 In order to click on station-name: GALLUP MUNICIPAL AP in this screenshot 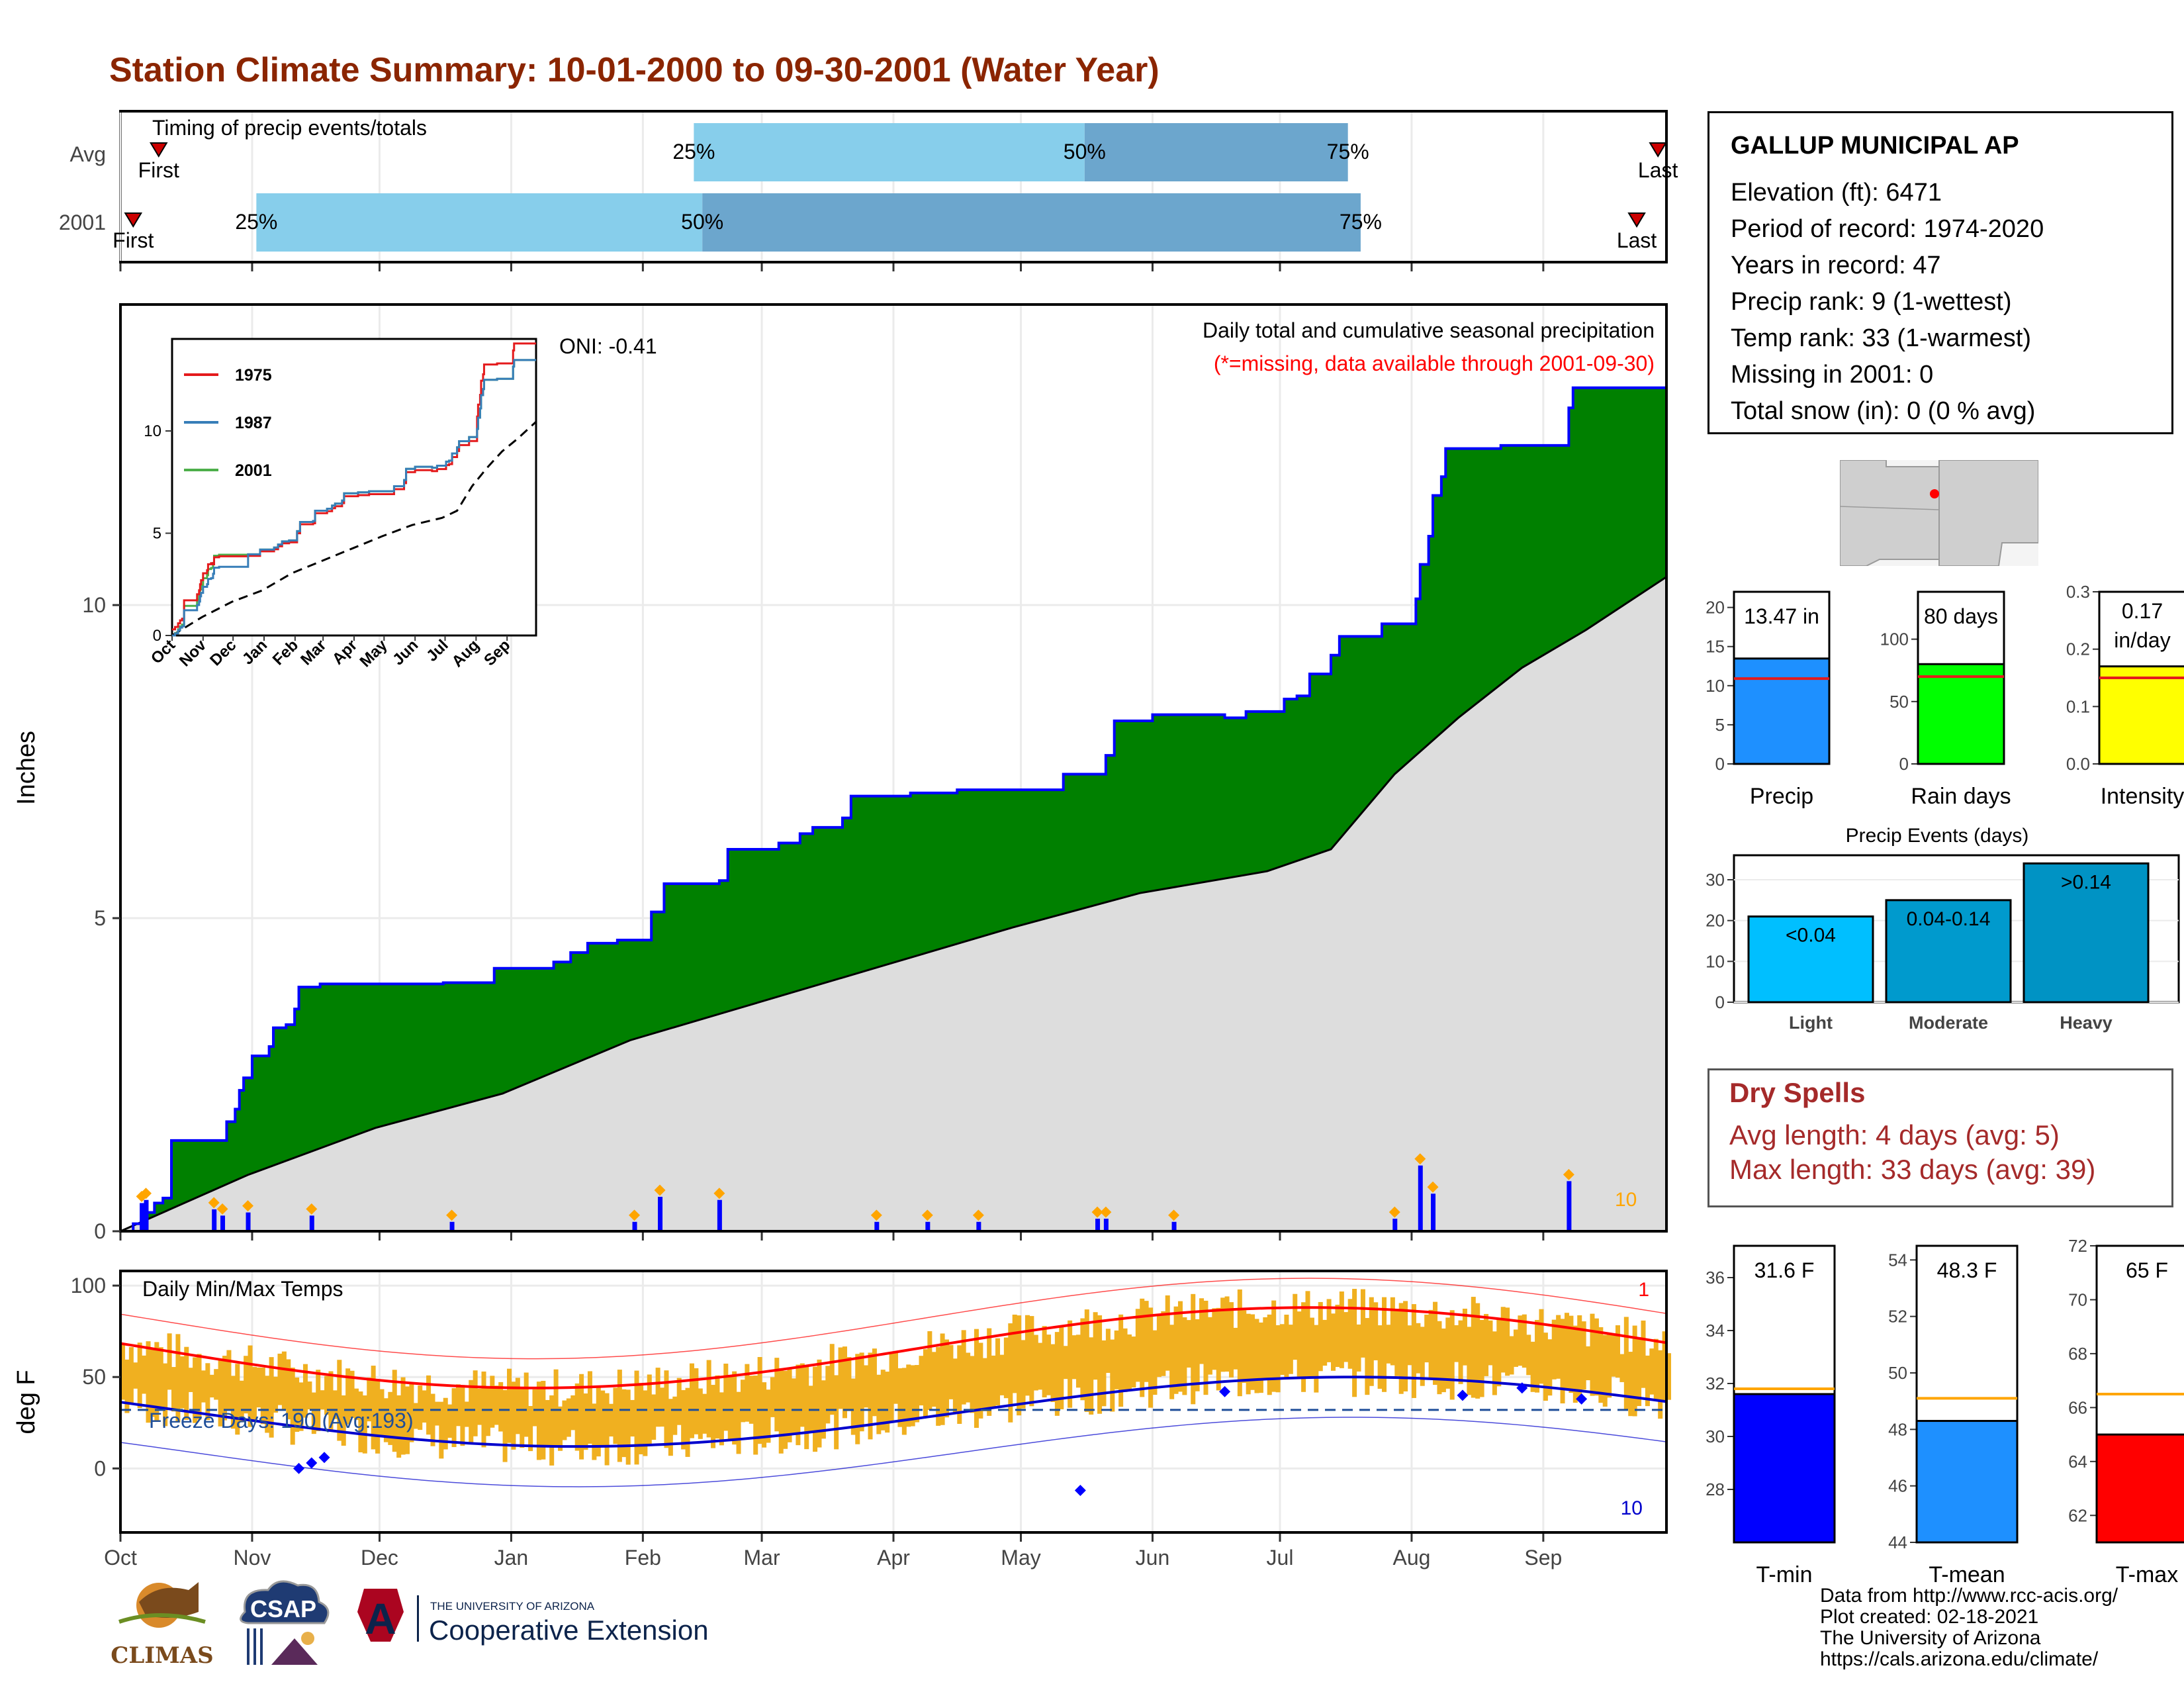, I will do `click(1875, 146)`.